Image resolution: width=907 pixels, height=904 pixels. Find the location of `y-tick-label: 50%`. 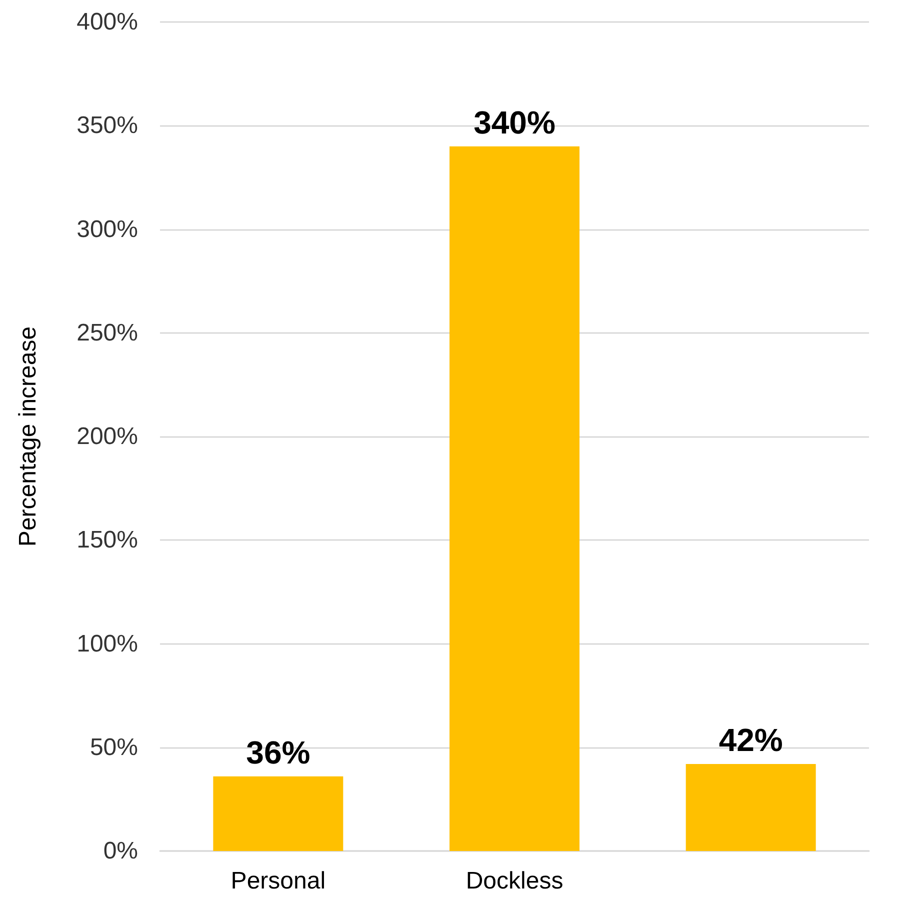

y-tick-label: 50% is located at coordinates (114, 747).